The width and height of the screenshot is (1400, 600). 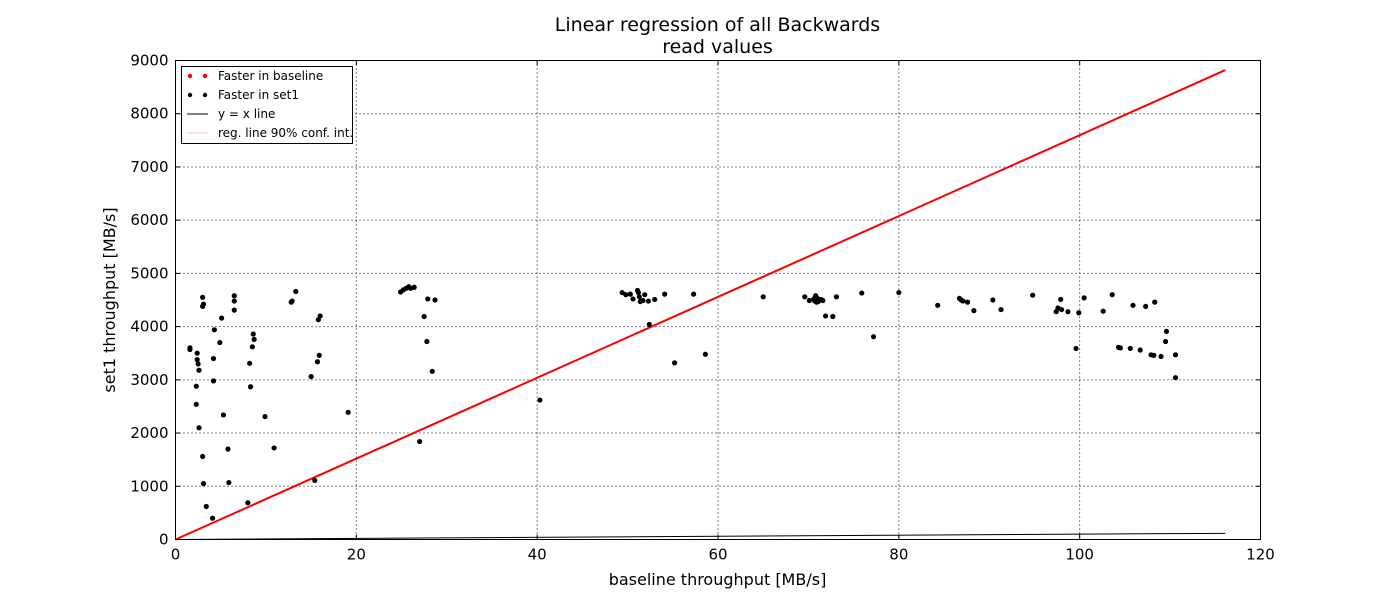 I want to click on y-axis-label: set1 throughput [MB/s], so click(x=109, y=299).